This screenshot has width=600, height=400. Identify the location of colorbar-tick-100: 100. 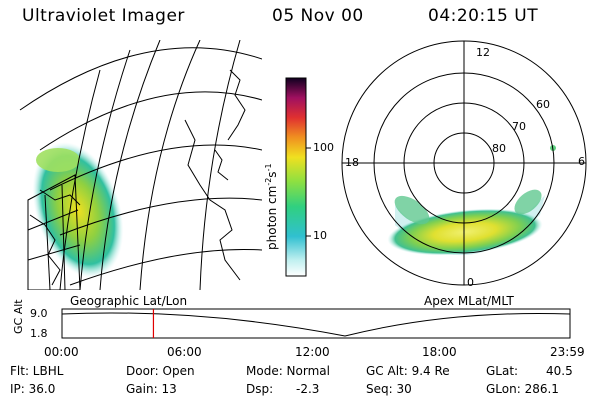
(323, 147).